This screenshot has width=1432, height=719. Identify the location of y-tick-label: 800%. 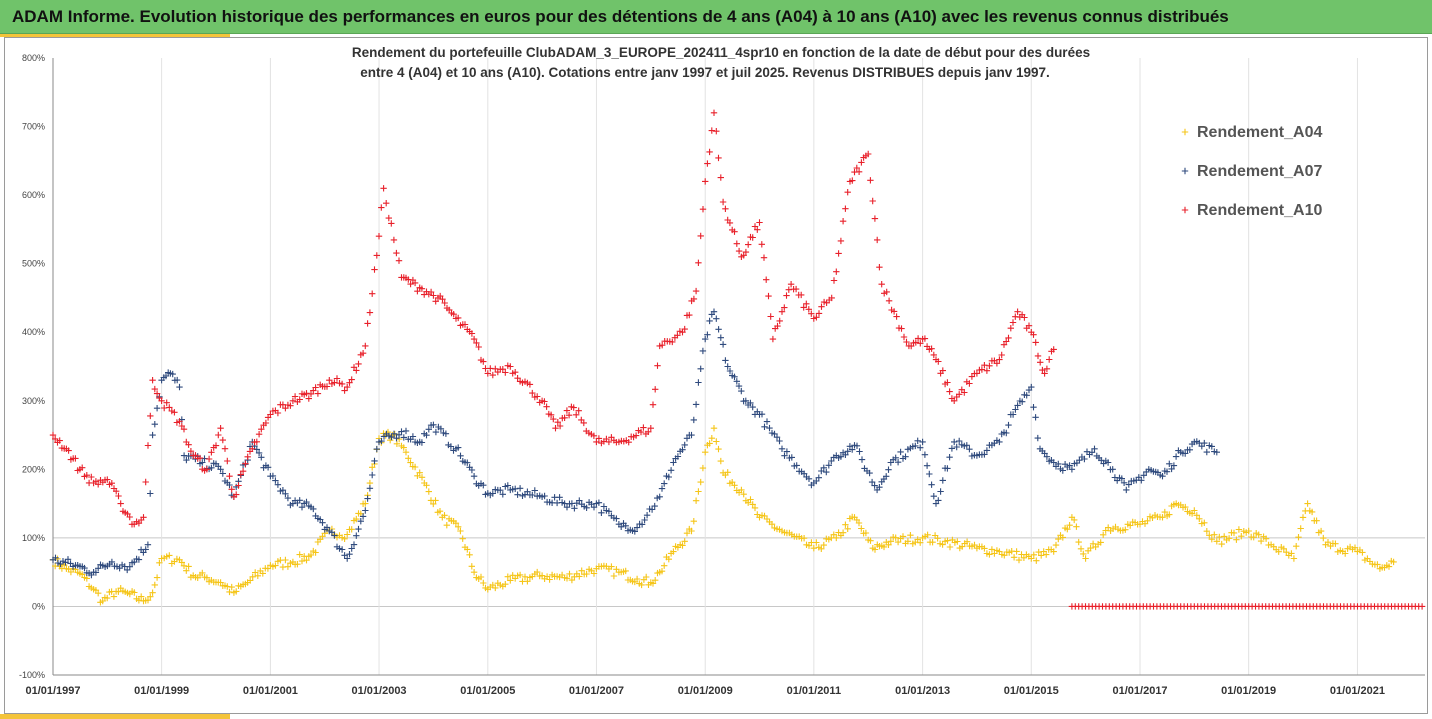
(33, 58).